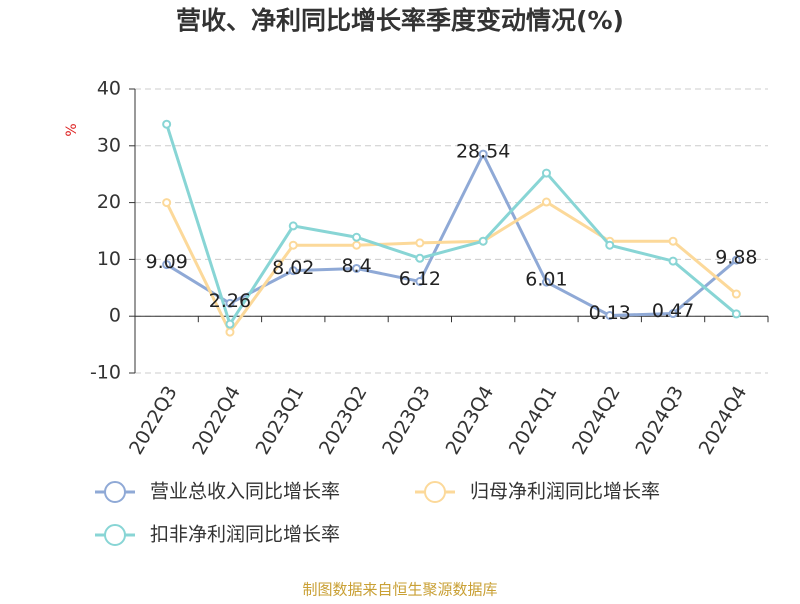 The image size is (800, 604). I want to click on data-label: 6.12, so click(420, 279).